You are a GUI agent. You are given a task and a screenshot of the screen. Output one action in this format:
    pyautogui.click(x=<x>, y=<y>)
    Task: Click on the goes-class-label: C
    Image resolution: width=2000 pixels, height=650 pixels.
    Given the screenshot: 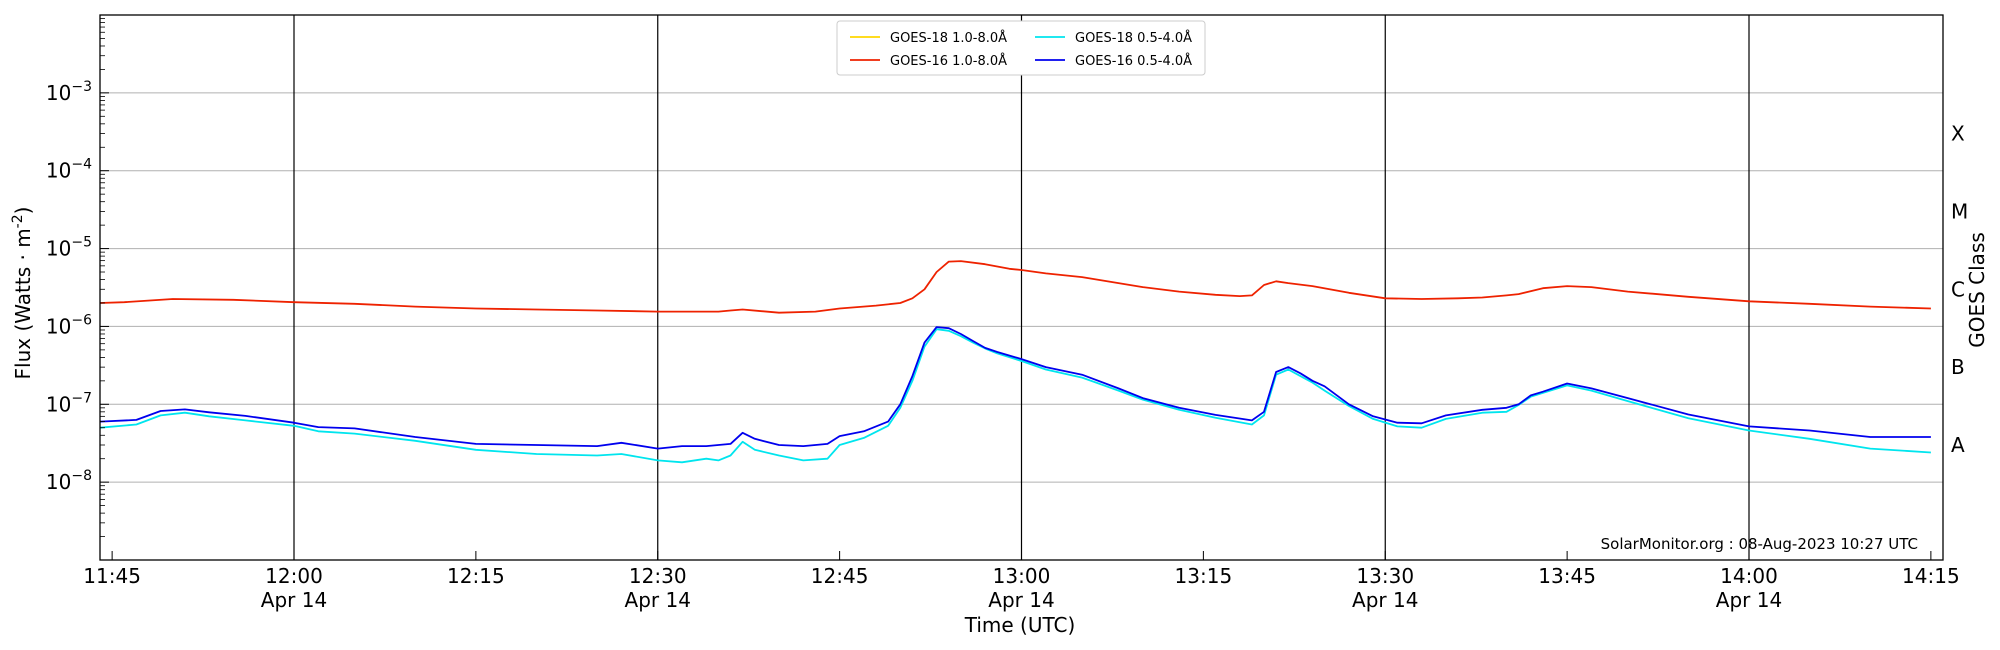 What is the action you would take?
    pyautogui.click(x=1958, y=289)
    